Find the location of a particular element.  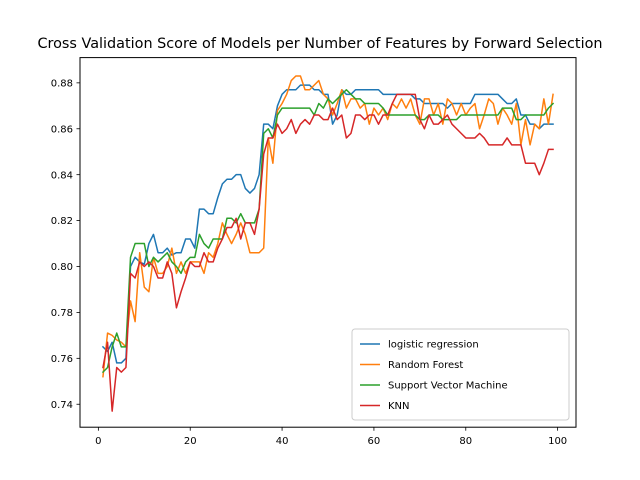

y-tick-label: 0.88 is located at coordinates (62, 83).